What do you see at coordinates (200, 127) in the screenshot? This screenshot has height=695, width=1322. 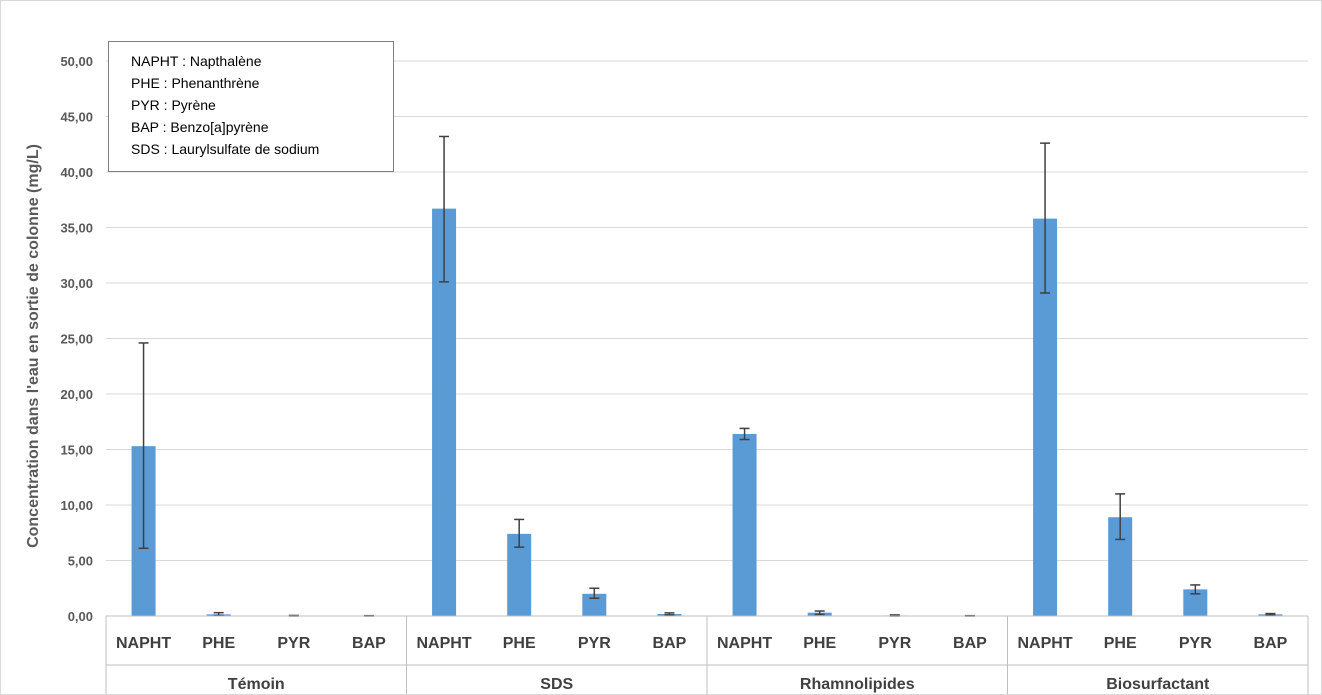 I see `legend-line: BAP : Benzo[a]pyrène` at bounding box center [200, 127].